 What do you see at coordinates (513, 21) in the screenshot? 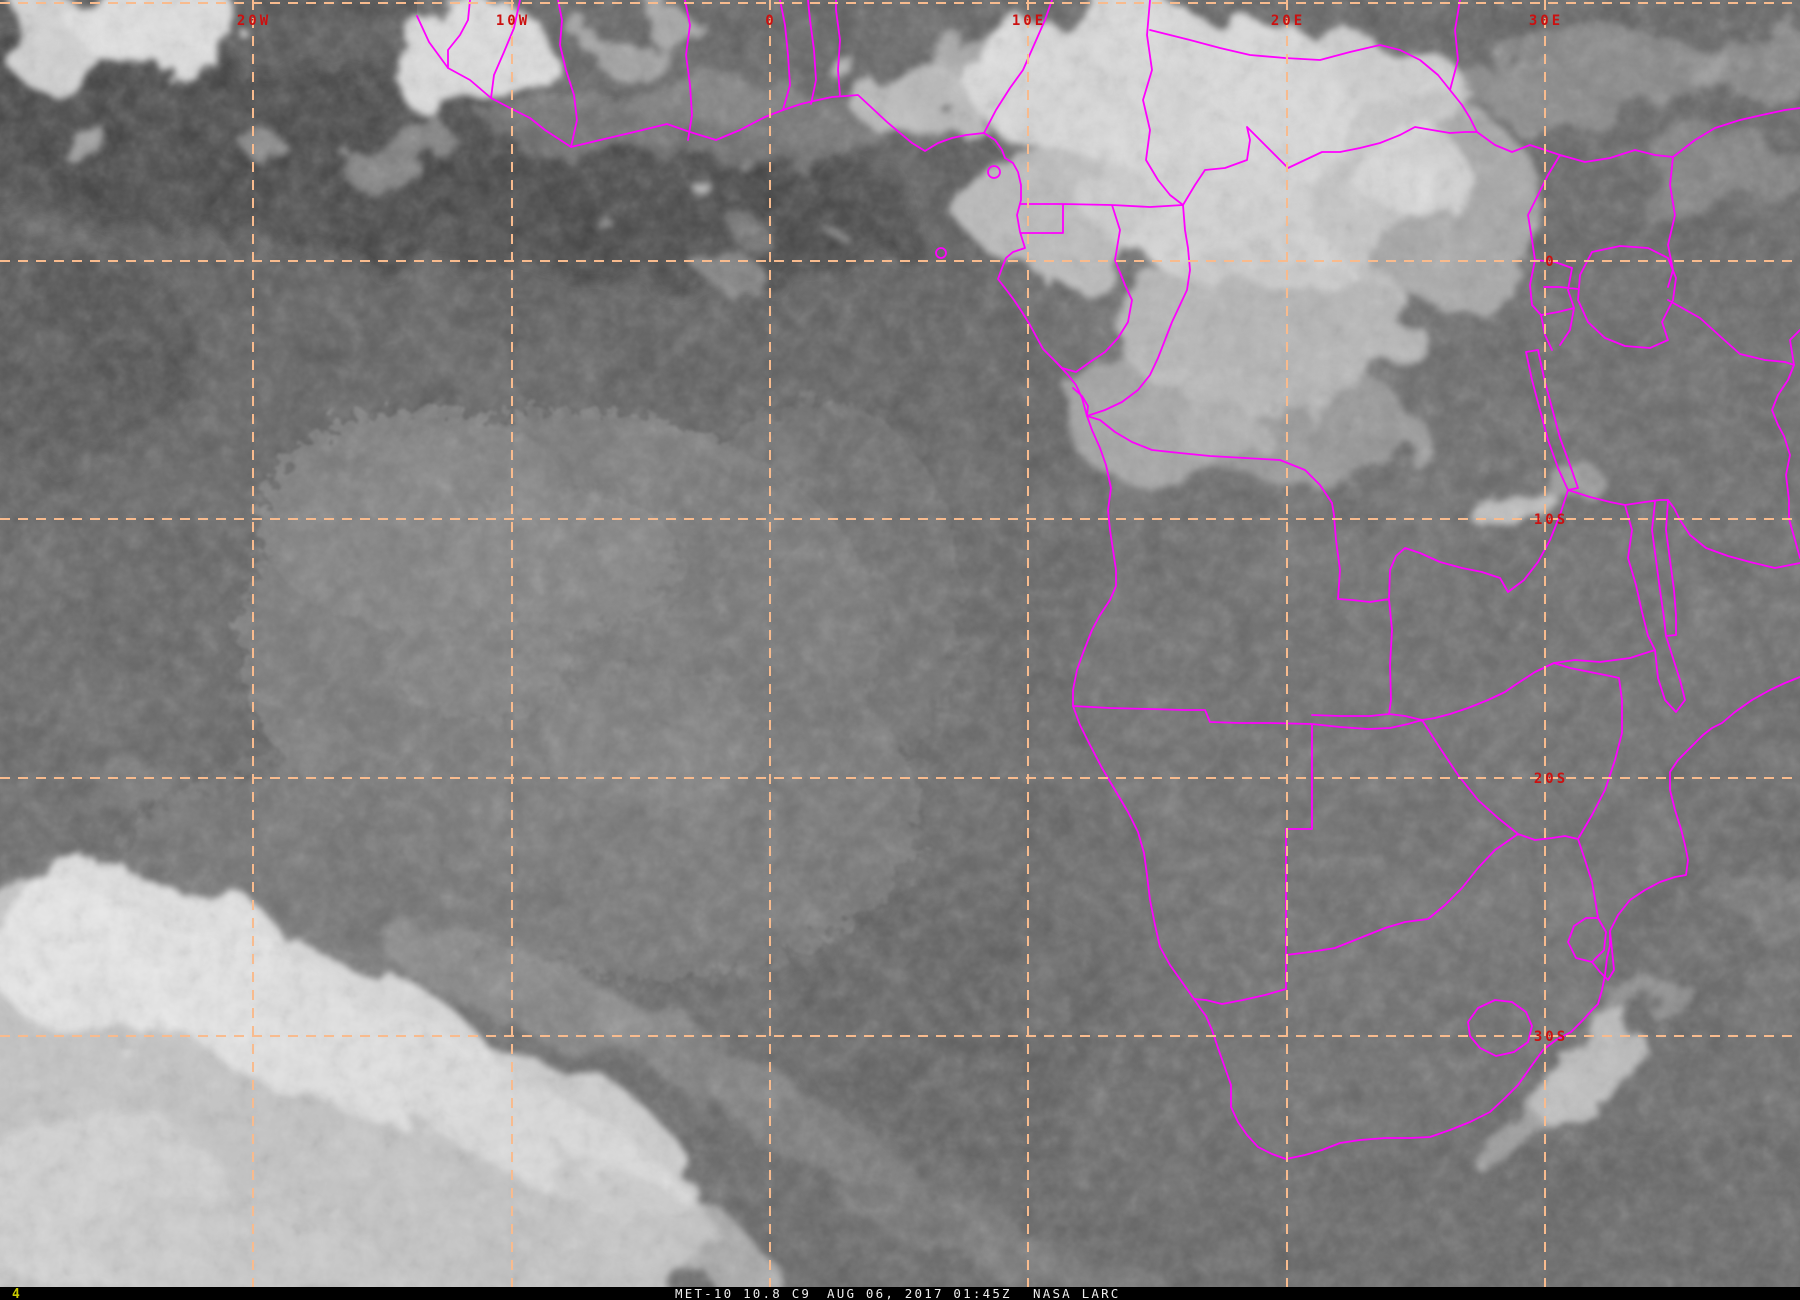
I see `meridian-label-10W: 10W` at bounding box center [513, 21].